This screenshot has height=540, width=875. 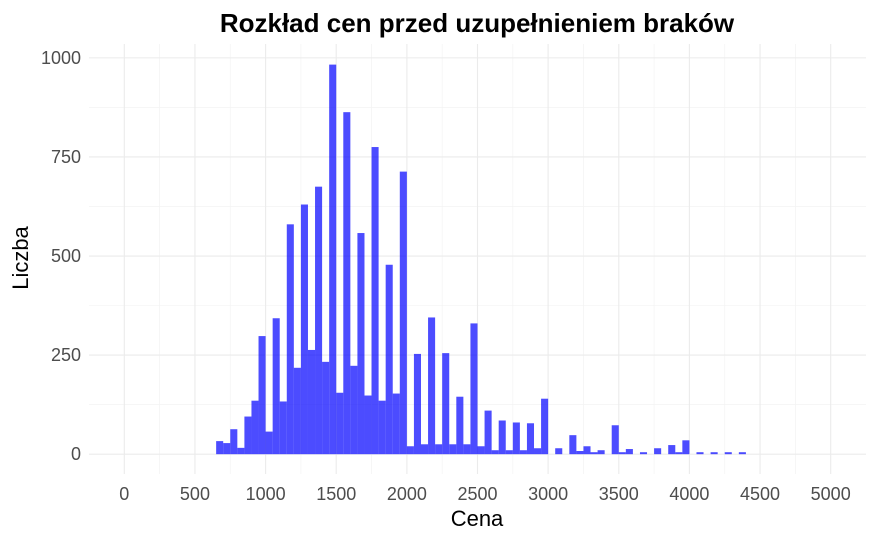 I want to click on y-tick-label: 750, so click(x=66, y=157).